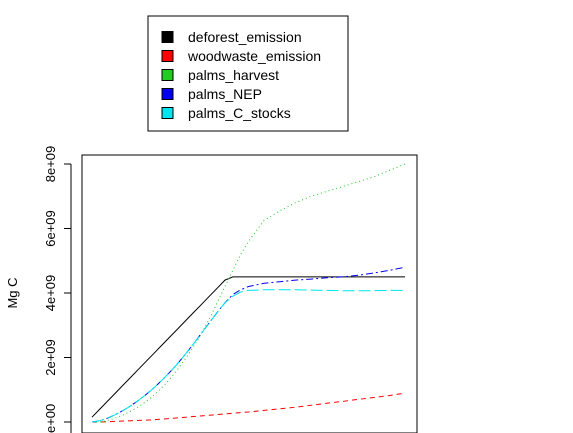 The image size is (573, 433). What do you see at coordinates (239, 113) in the screenshot?
I see `legend-label-palms-C-stocks: palms_C_stocks` at bounding box center [239, 113].